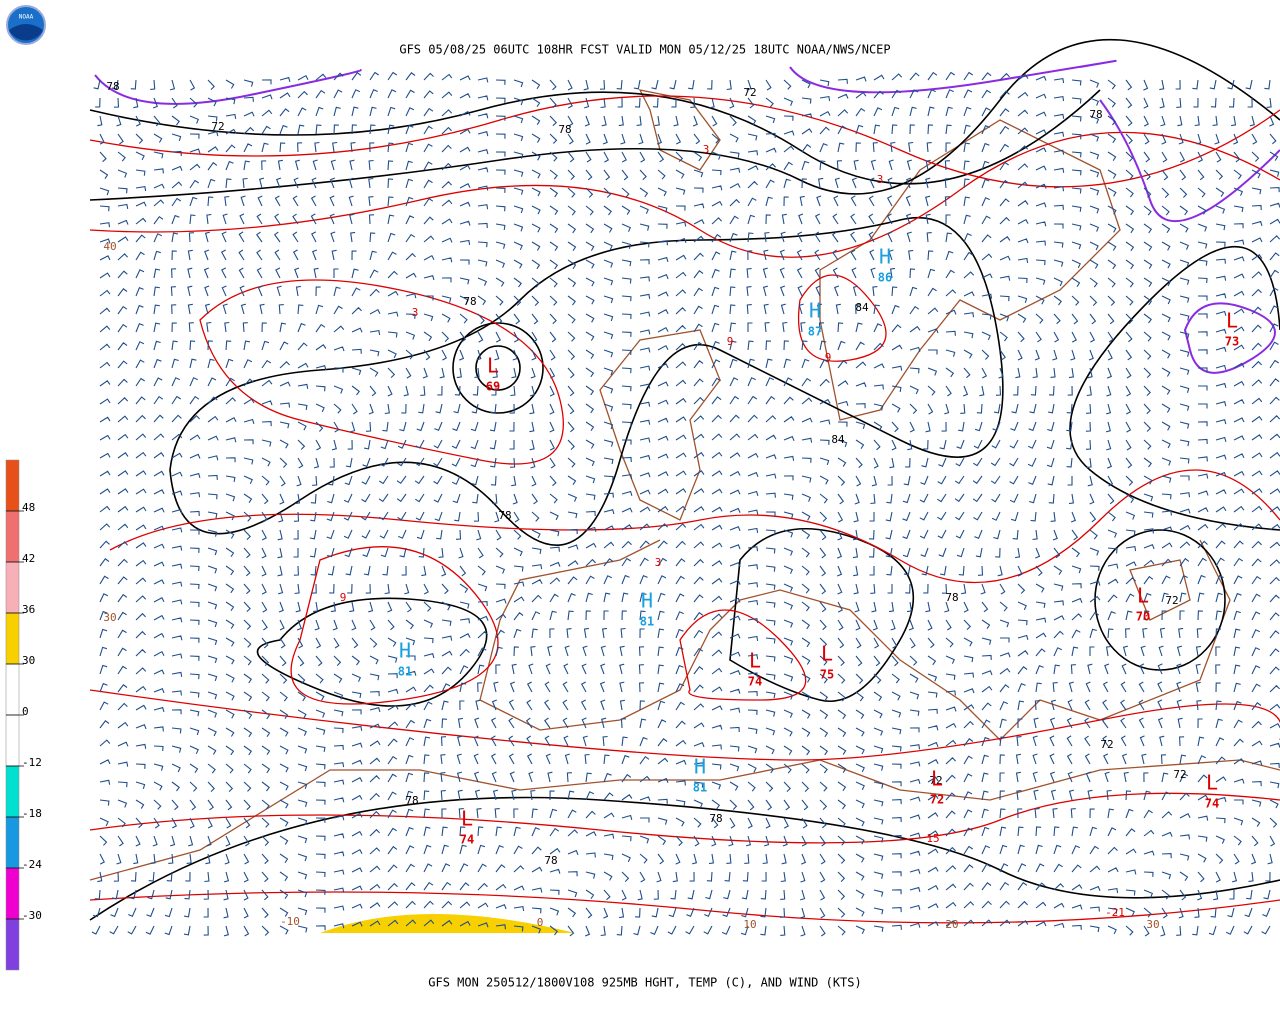  What do you see at coordinates (749, 924) in the screenshot?
I see `grid-label: 10` at bounding box center [749, 924].